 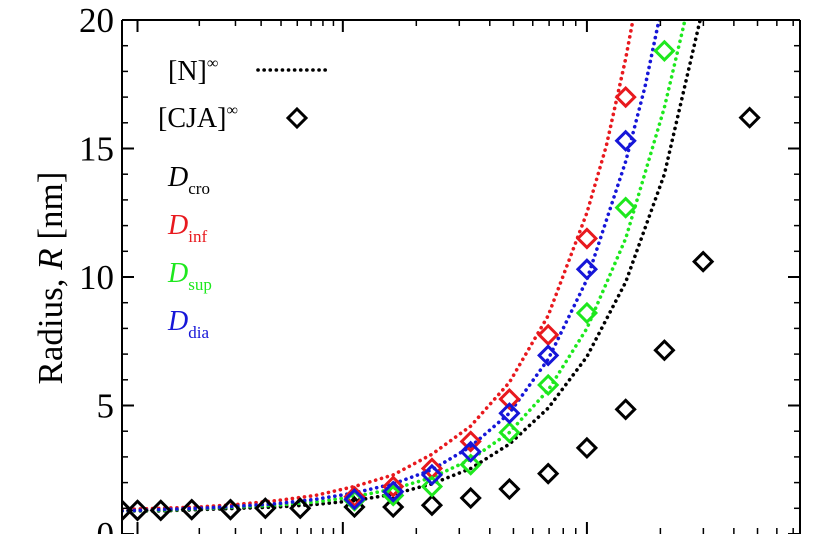 I want to click on legend-label-cja-sup: ∞, so click(x=231, y=110).